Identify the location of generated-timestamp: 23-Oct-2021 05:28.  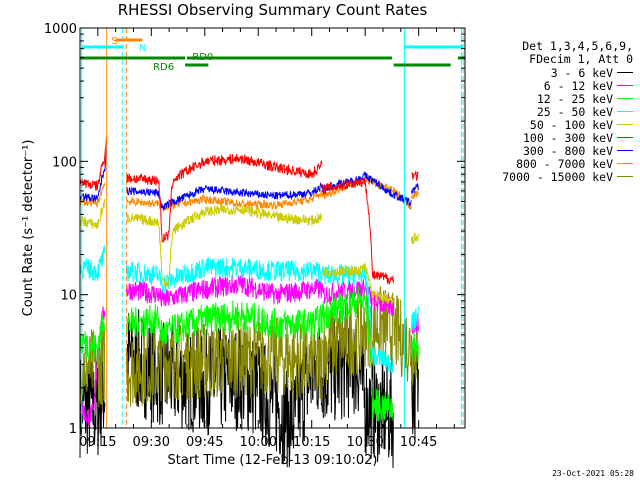
(593, 473).